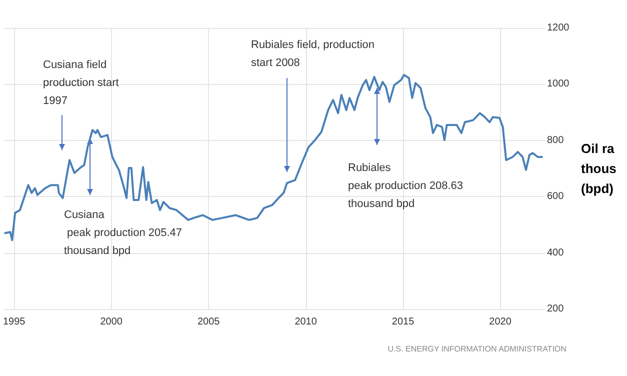 This screenshot has height=376, width=627. Describe the element at coordinates (477, 349) in the screenshot. I see `text: U.S. ENERGY INFORMATION ADMINISTRATION` at that location.